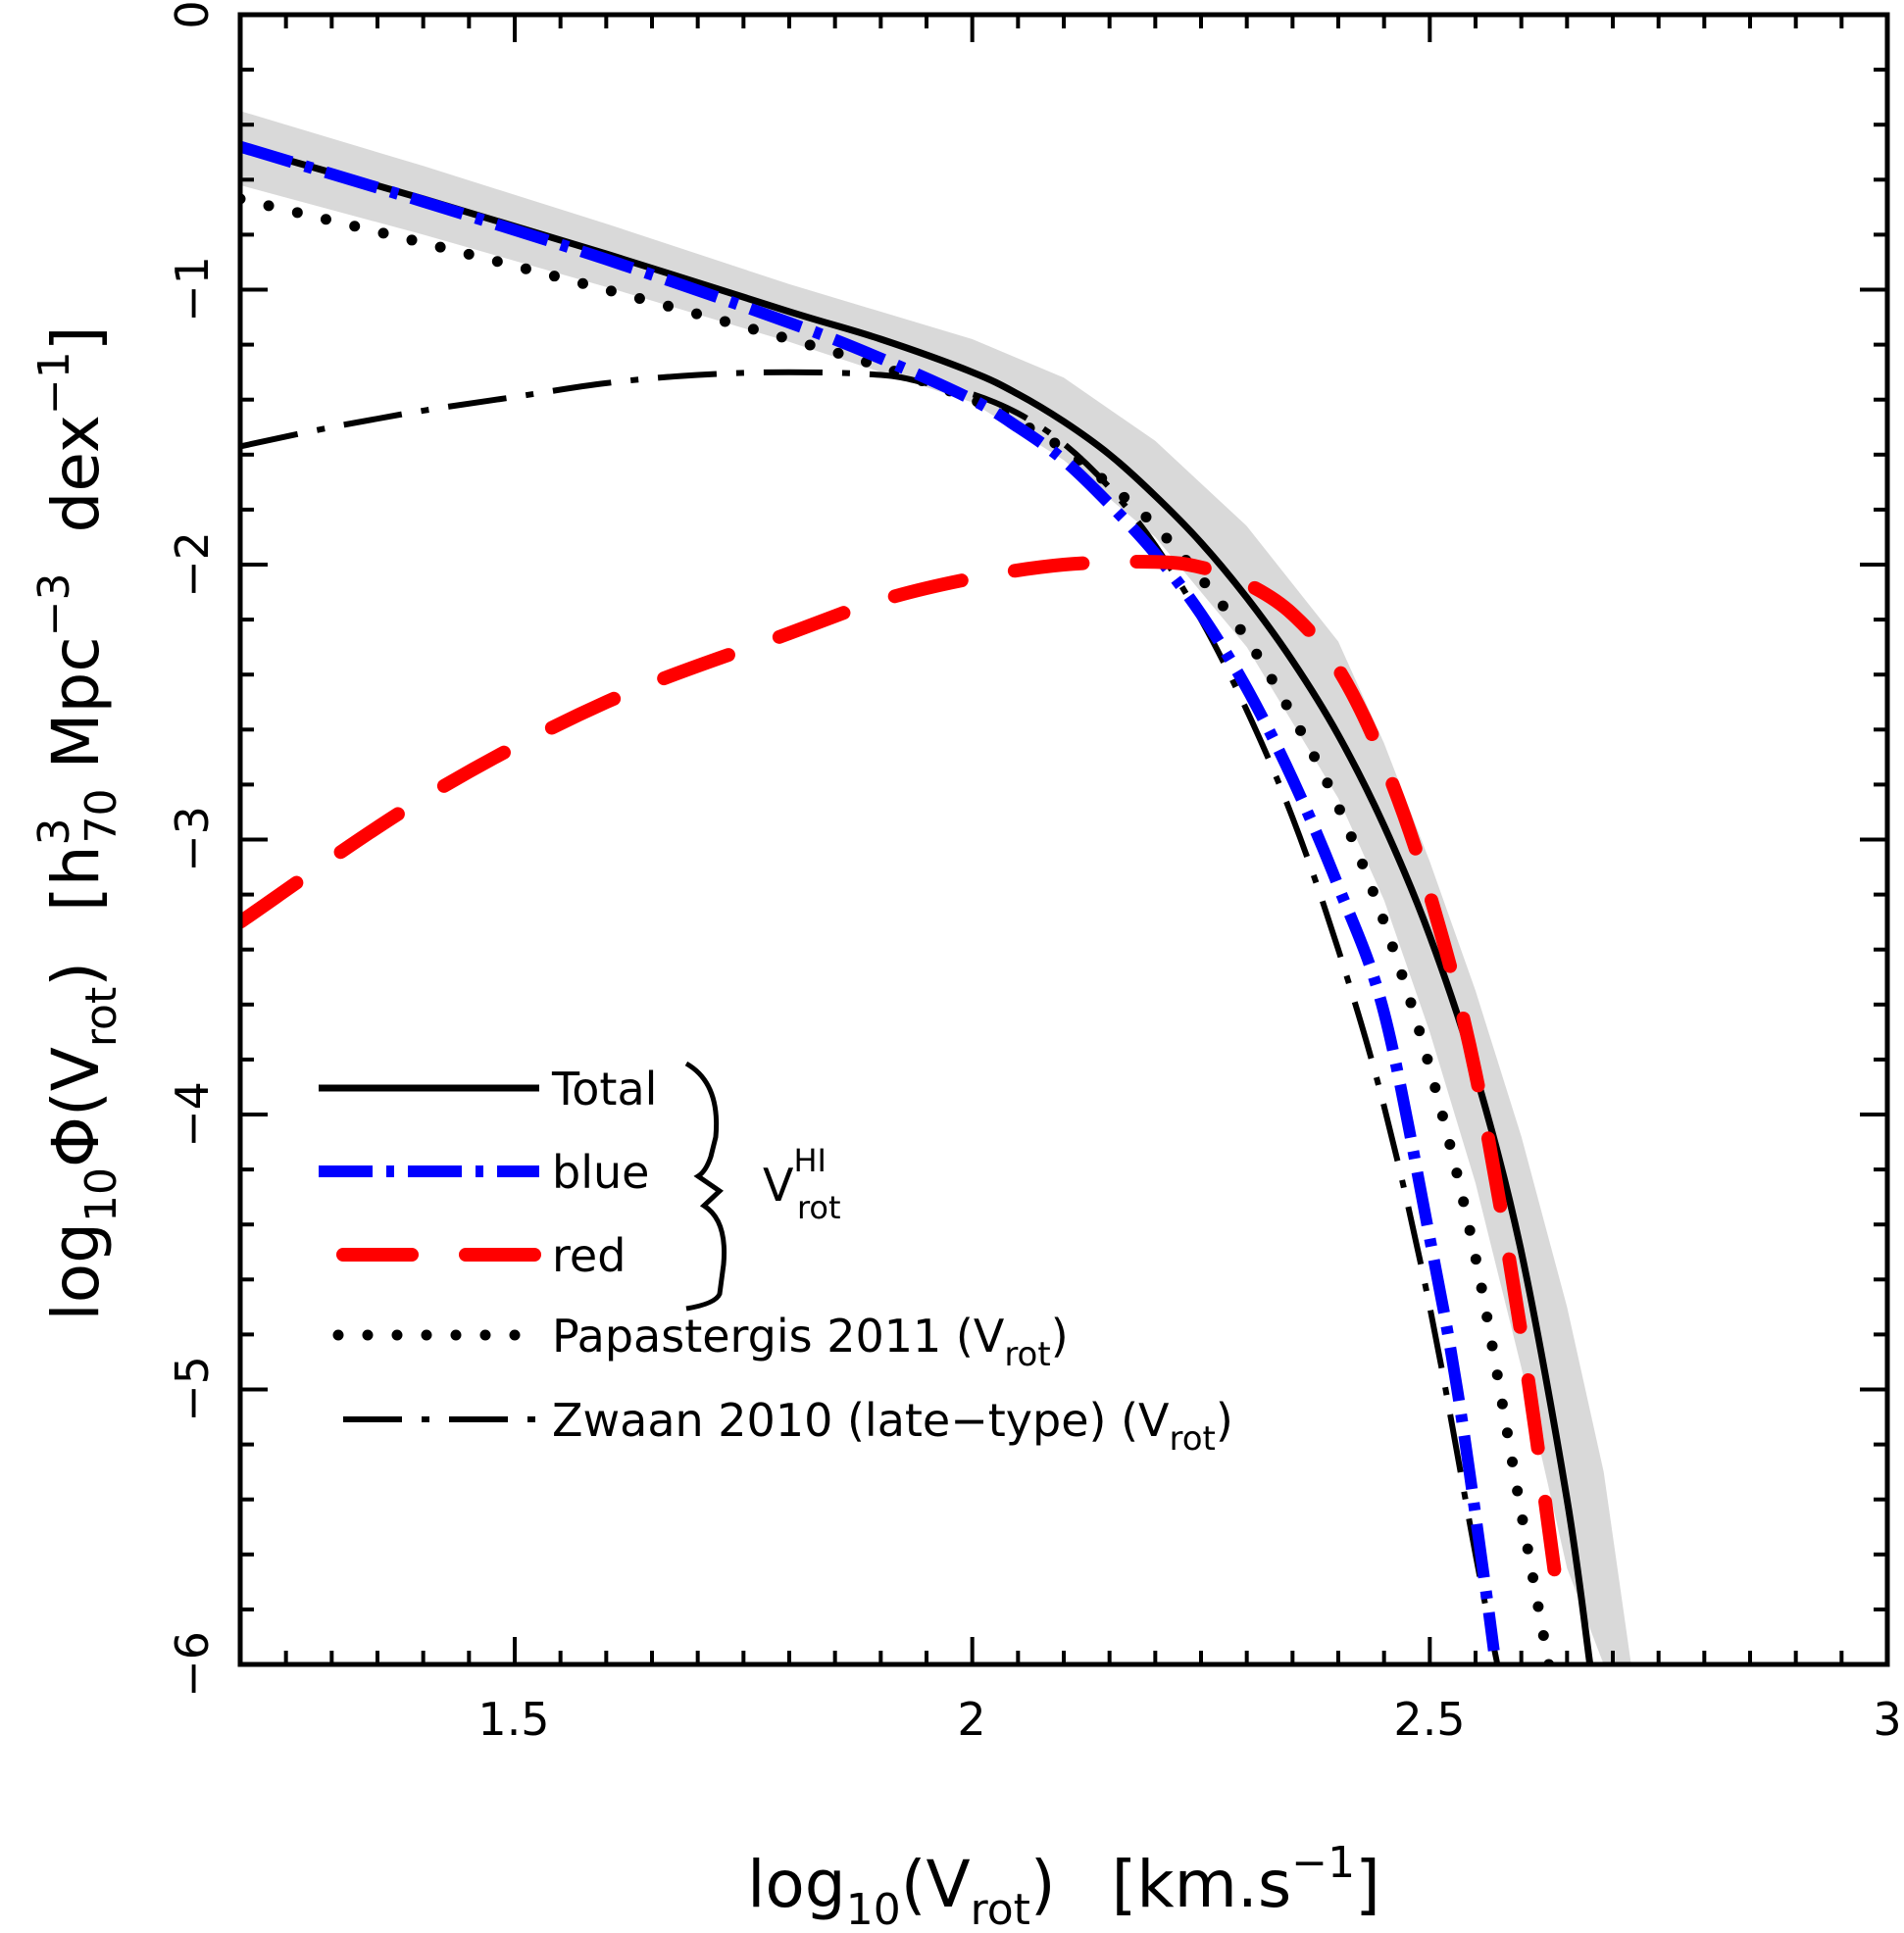 Image resolution: width=1904 pixels, height=1933 pixels. Describe the element at coordinates (600, 1173) in the screenshot. I see `legend-label-blue: blue` at that location.